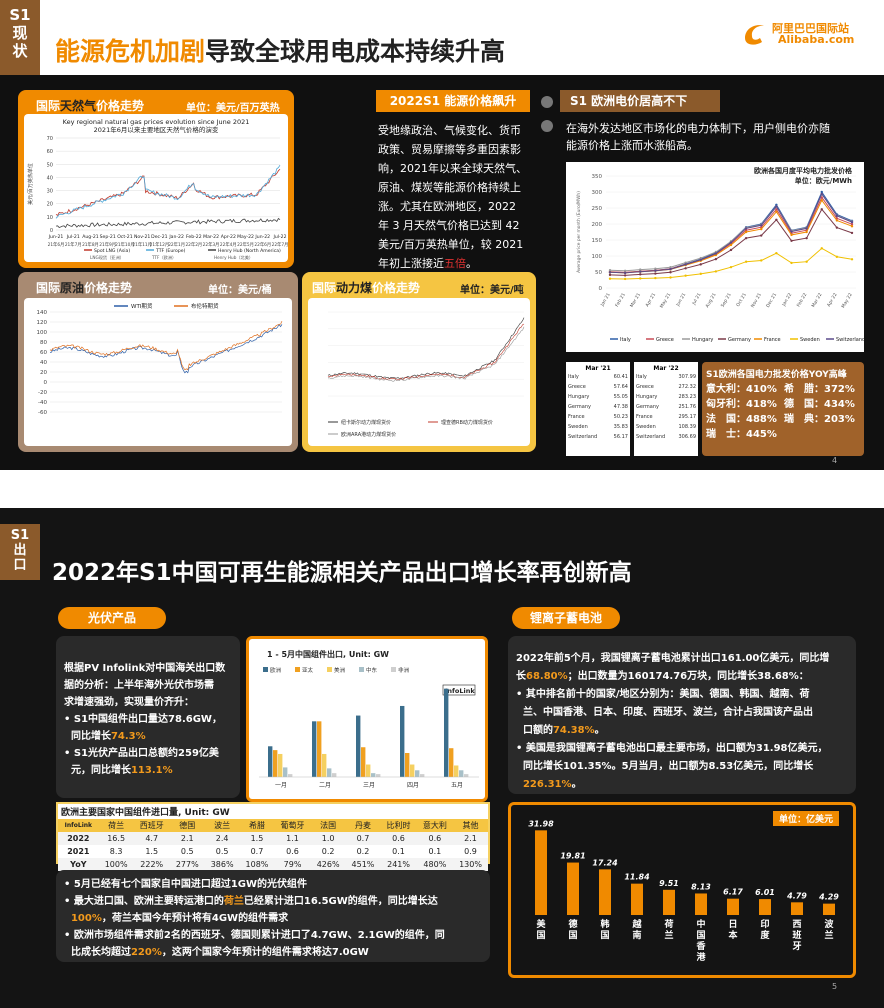 This screenshot has height=1008, width=884. Describe the element at coordinates (666, 368) in the screenshot. I see `mar22-header: Mar '22` at that location.